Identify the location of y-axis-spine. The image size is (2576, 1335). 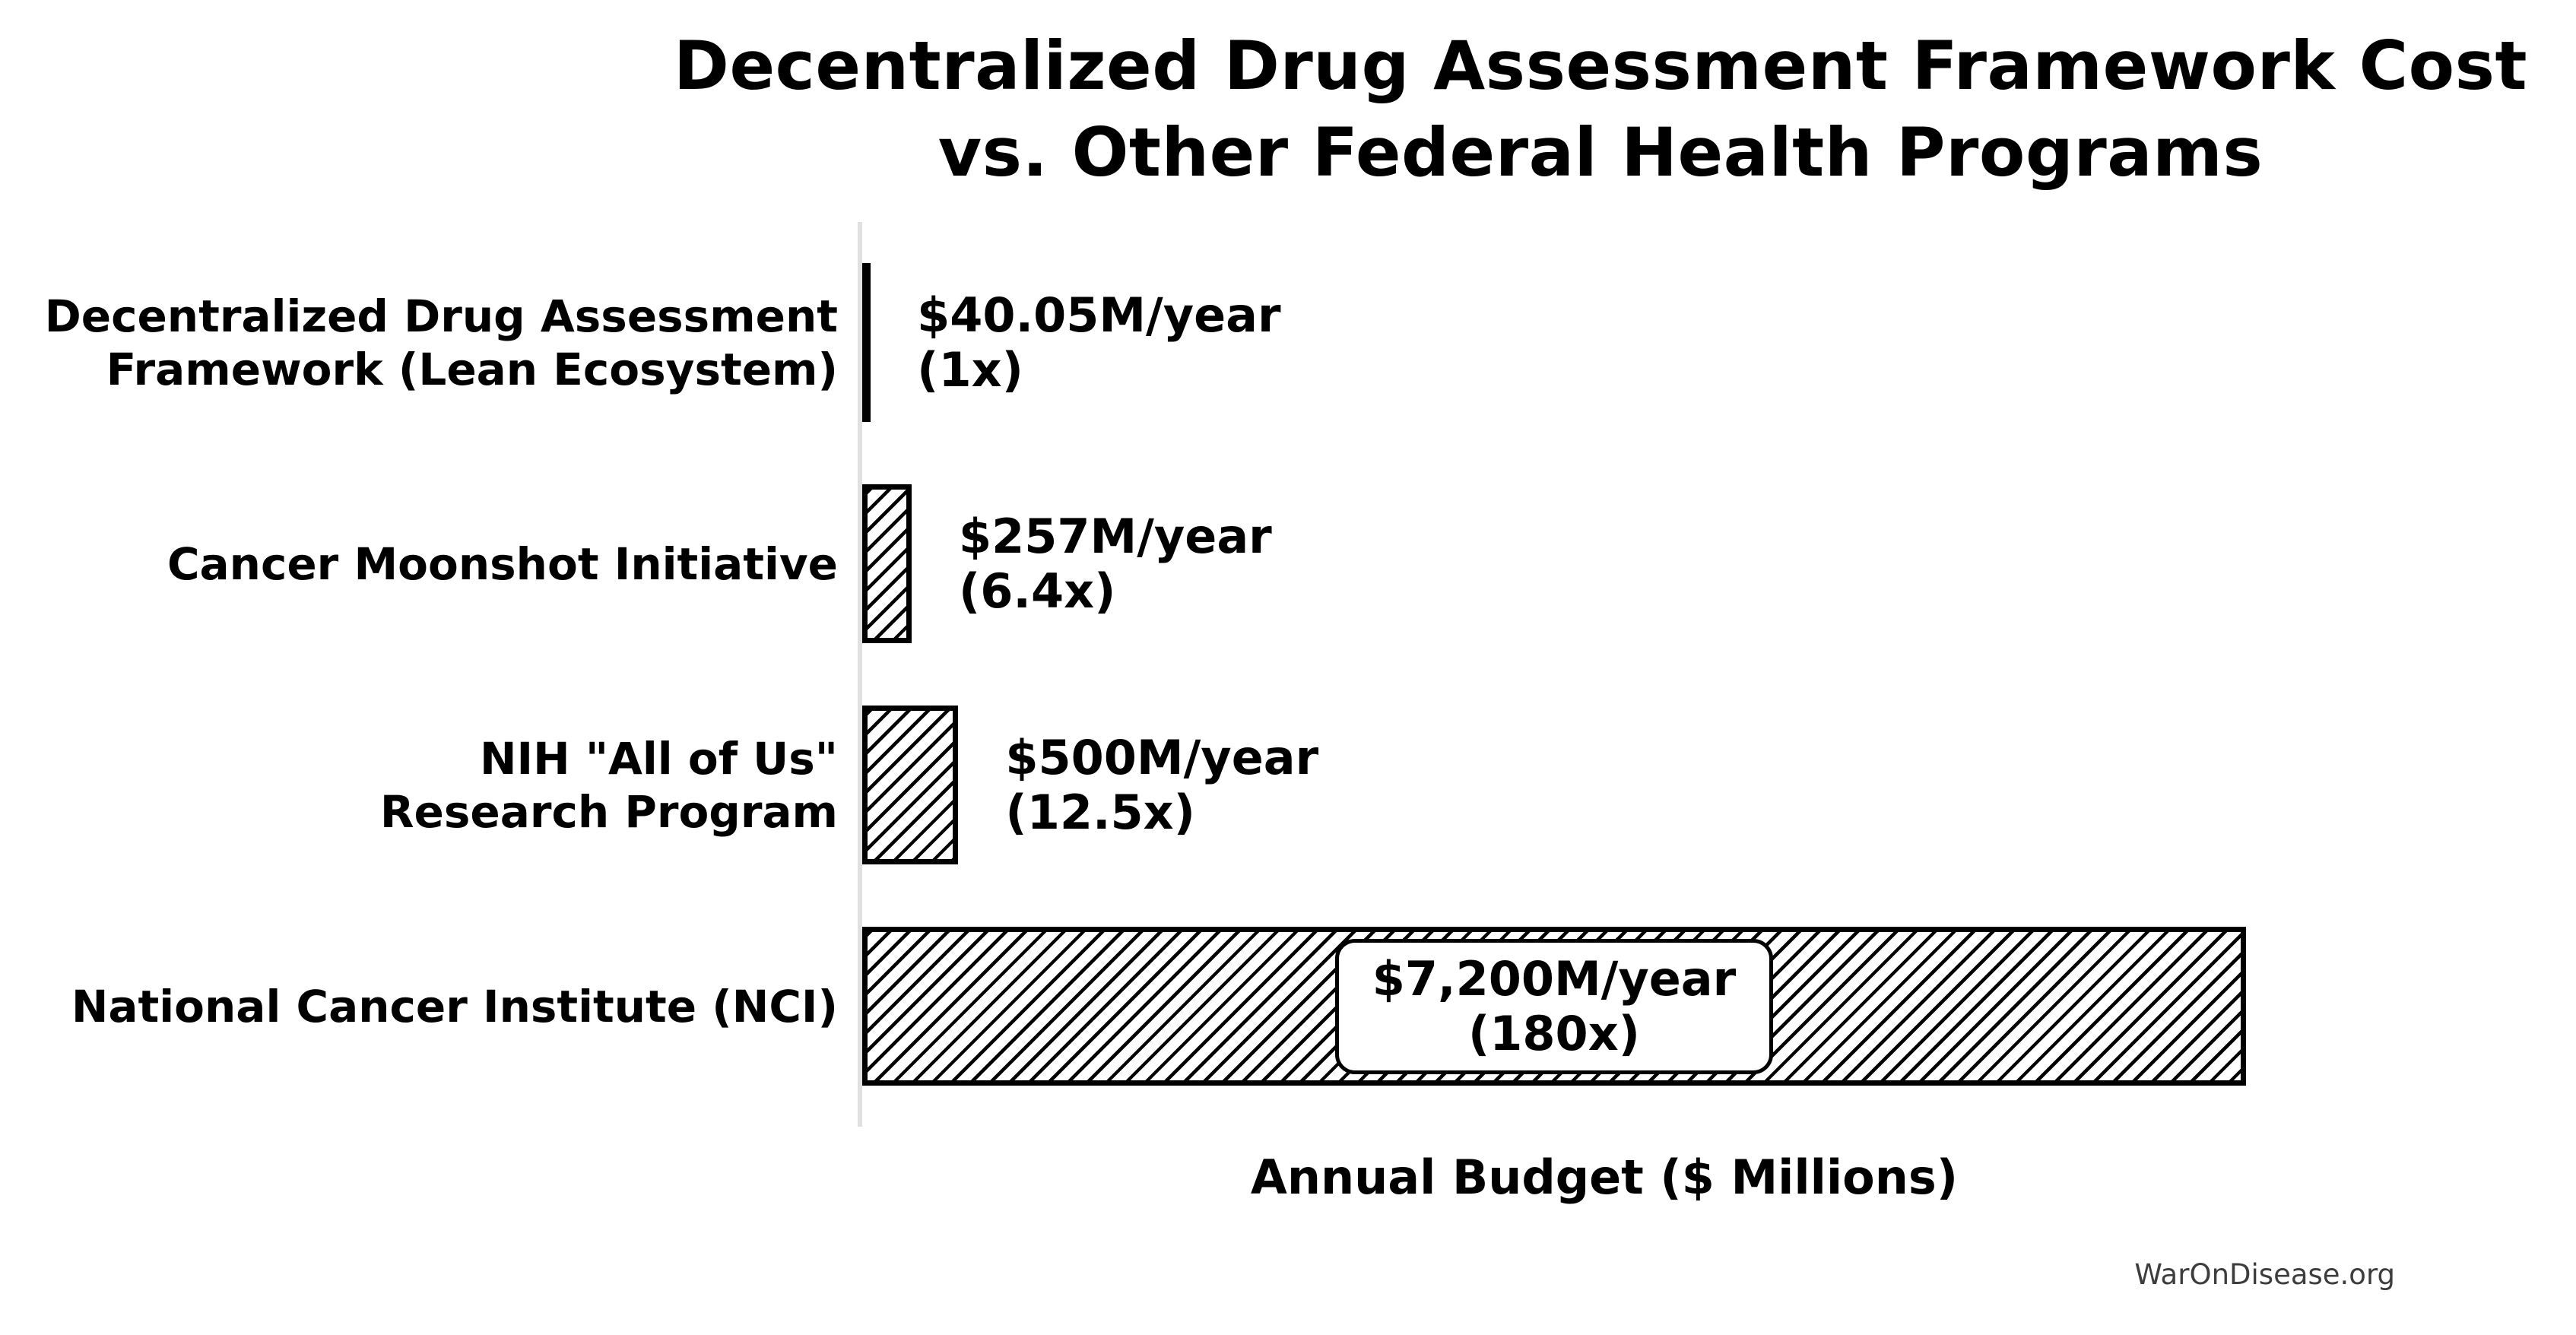
(860, 675).